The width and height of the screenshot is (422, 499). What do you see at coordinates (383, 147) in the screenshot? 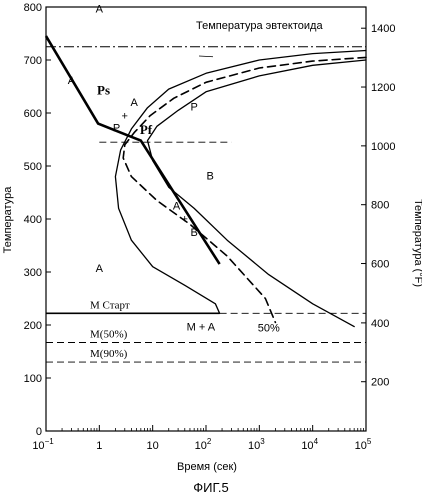
I see `y-right-tick-label: 1000` at bounding box center [383, 147].